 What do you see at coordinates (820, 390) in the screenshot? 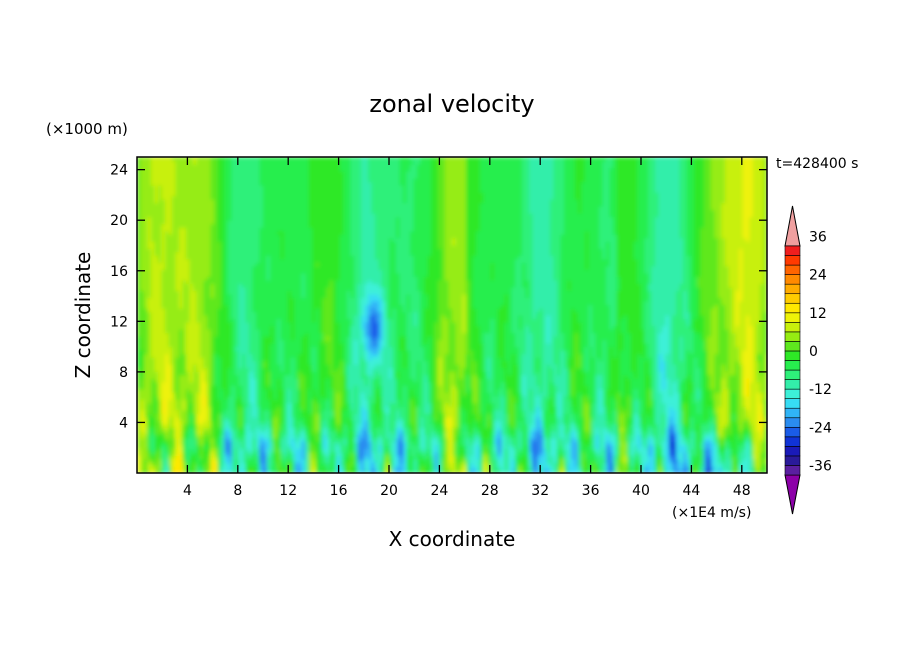
I see `colorbar-label: -12` at bounding box center [820, 390].